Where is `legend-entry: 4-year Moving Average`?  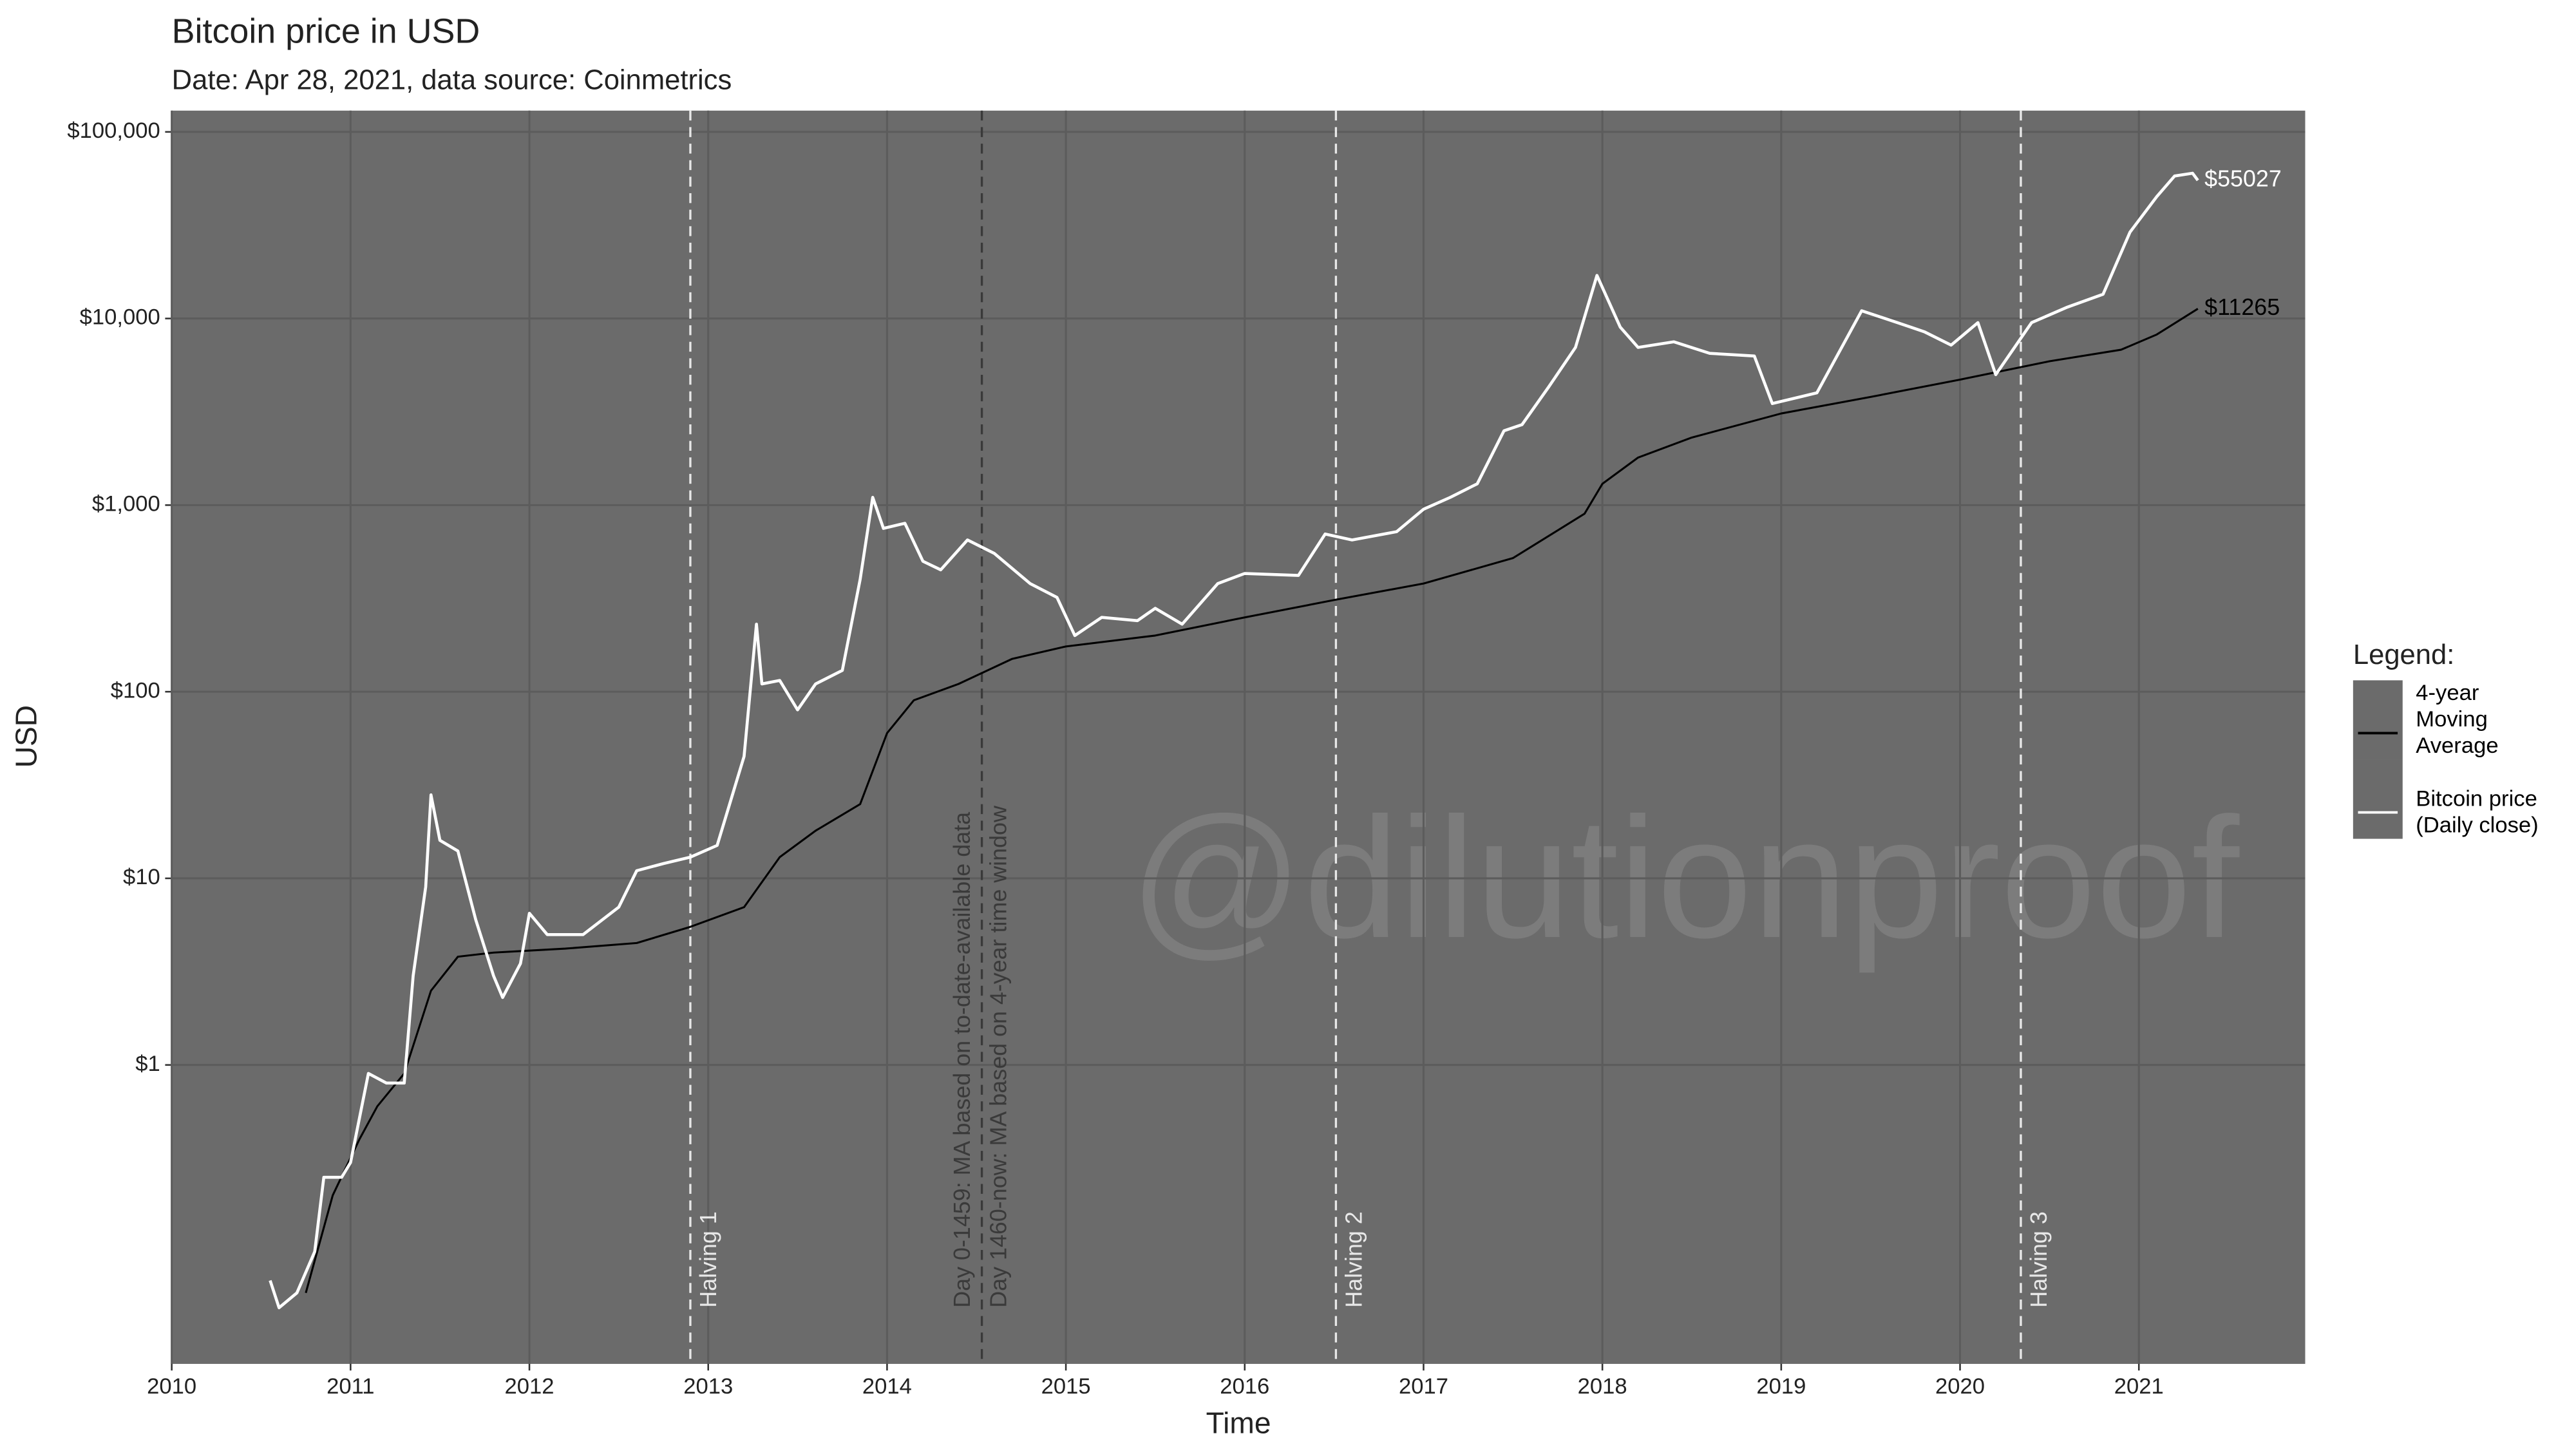
legend-entry: 4-year Moving Average is located at coordinates (2458, 719).